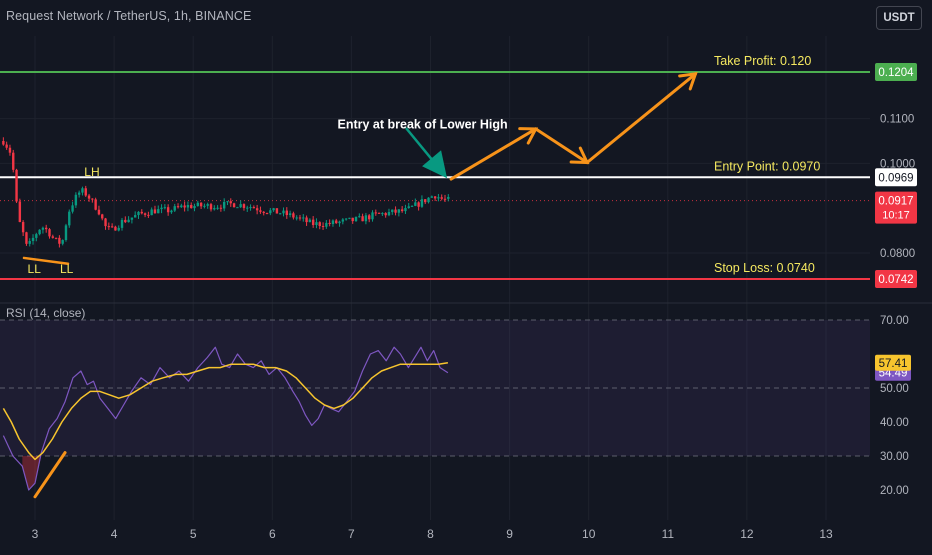 Image resolution: width=932 pixels, height=555 pixels. What do you see at coordinates (896, 207) in the screenshot?
I see `current-price-tag-bg` at bounding box center [896, 207].